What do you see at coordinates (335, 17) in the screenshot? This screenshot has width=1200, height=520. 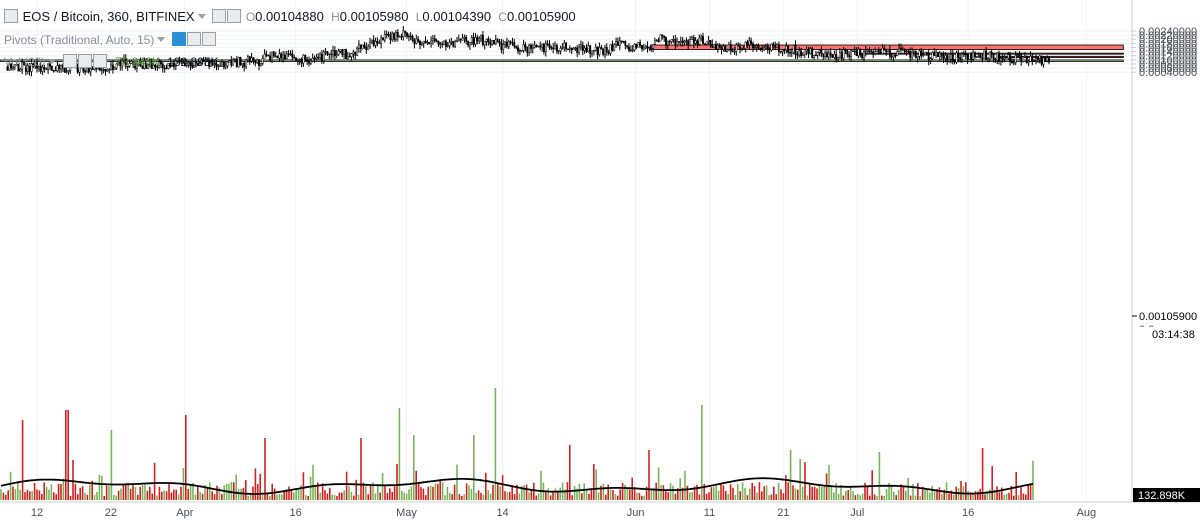 I see `high-label: H` at bounding box center [335, 17].